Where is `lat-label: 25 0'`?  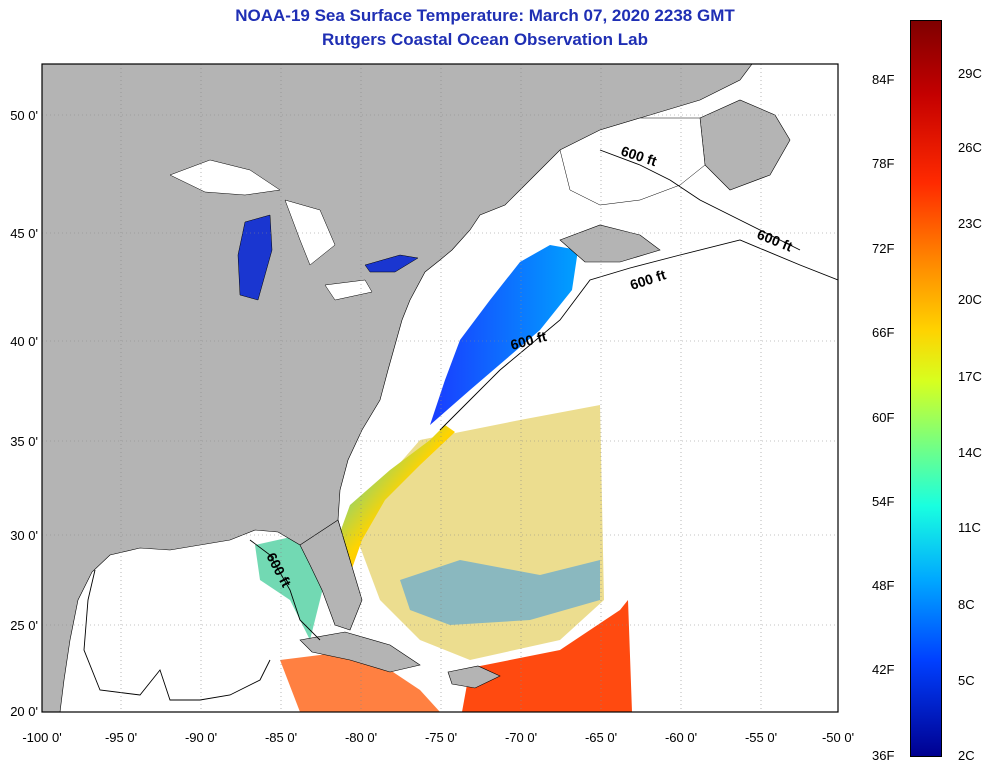 lat-label: 25 0' is located at coordinates (24, 625).